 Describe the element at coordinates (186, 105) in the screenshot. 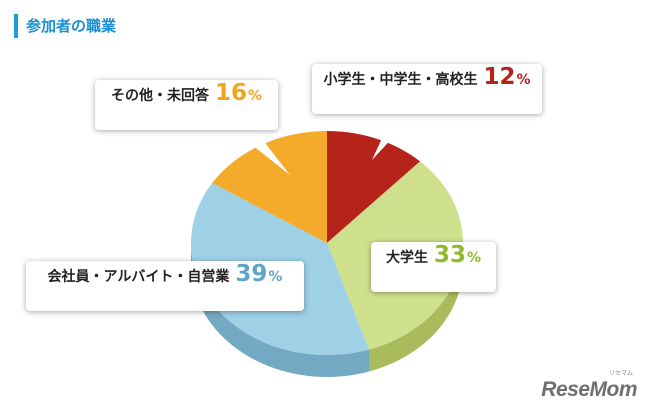

I see `callout-other: その他・未回答 16 %` at that location.